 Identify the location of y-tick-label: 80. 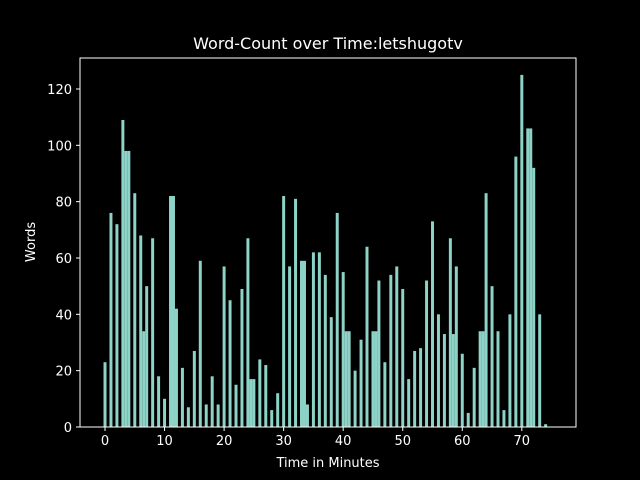
(63, 203).